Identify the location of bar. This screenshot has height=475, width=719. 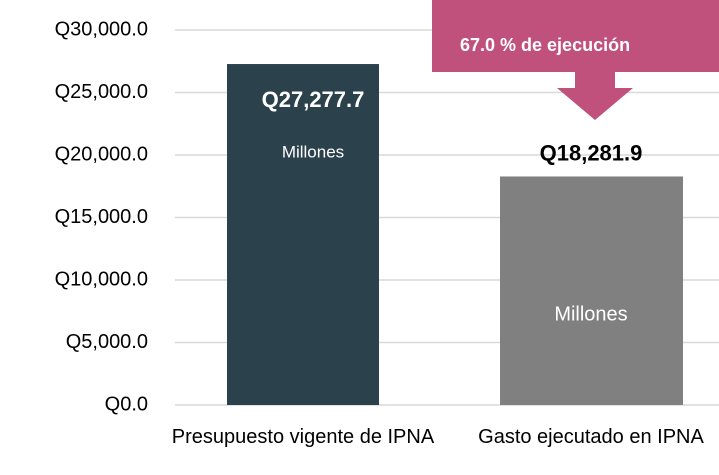
(591, 290).